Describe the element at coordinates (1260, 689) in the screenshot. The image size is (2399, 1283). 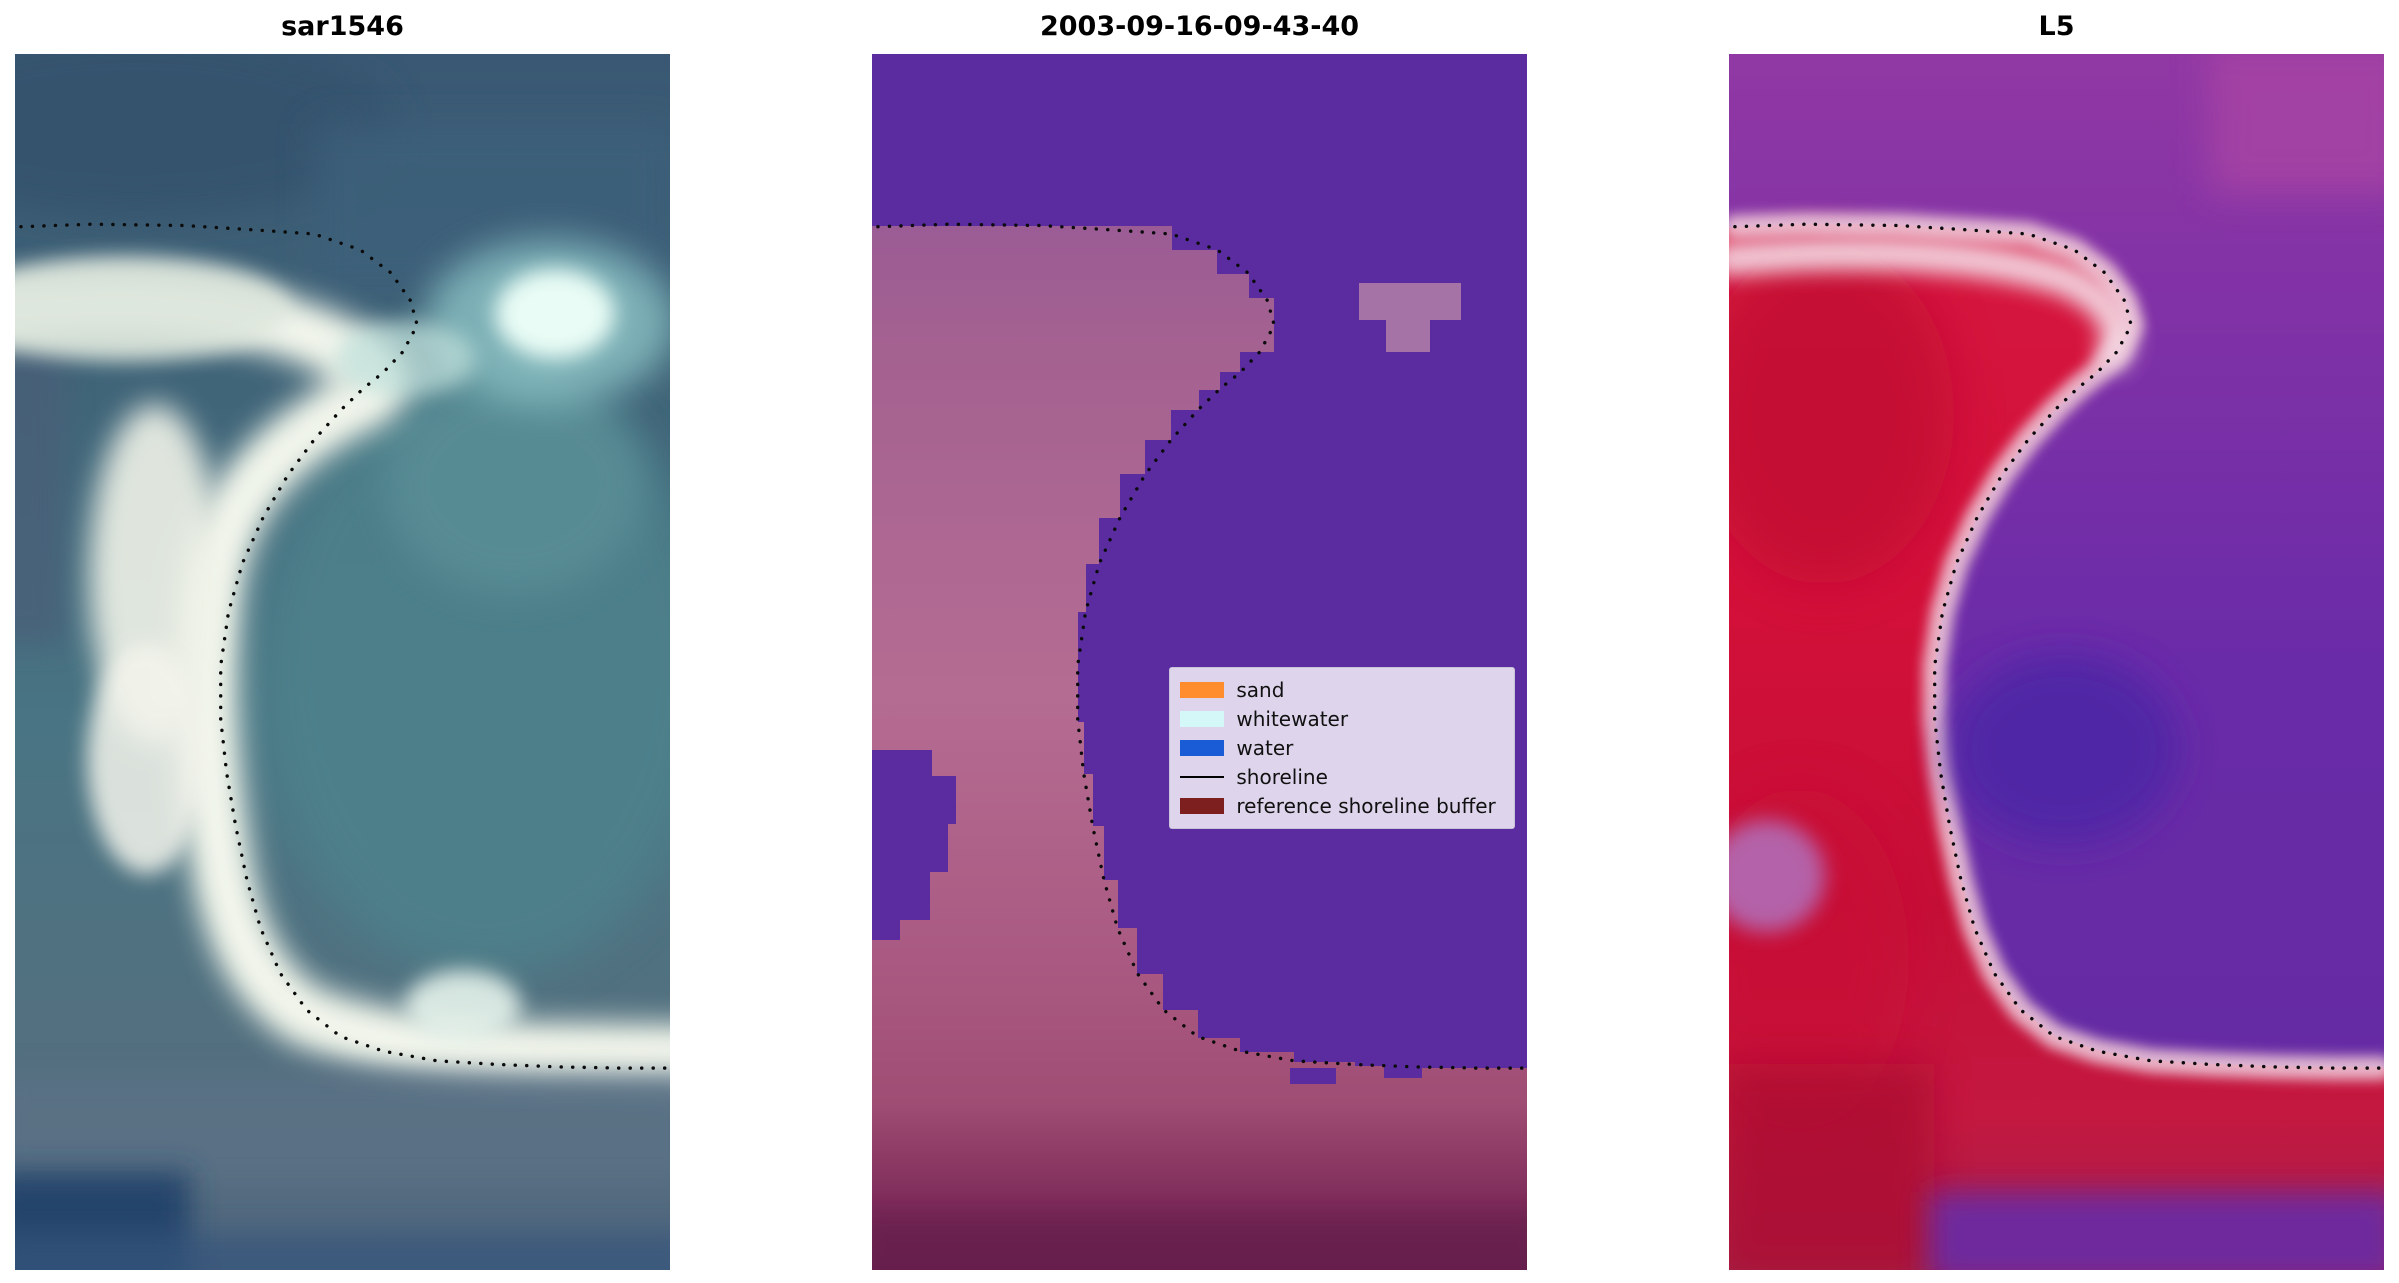
I see `legend-label-sand: sand` at that location.